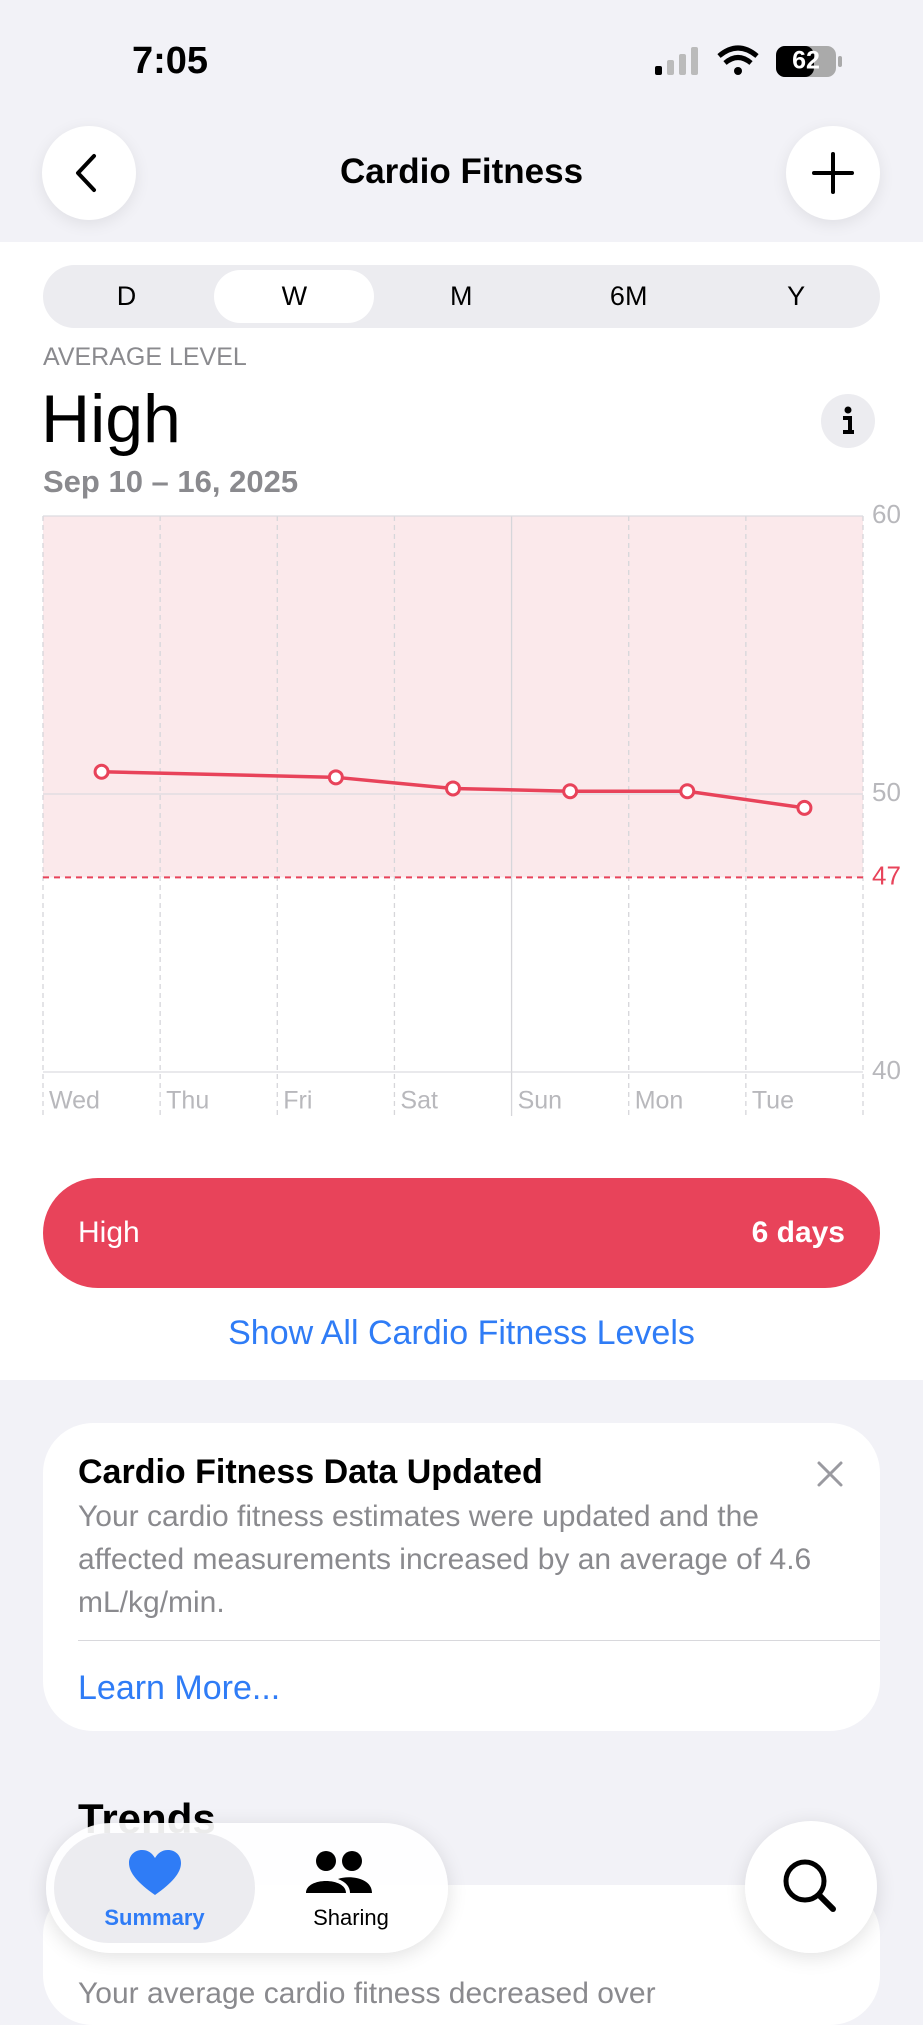 This screenshot has width=923, height=2025. Describe the element at coordinates (886, 1070) in the screenshot. I see `y-tick-label: 40` at that location.